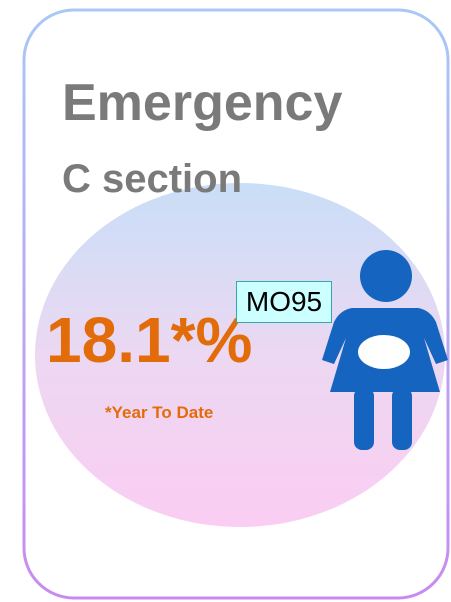 The height and width of the screenshot is (602, 451). What do you see at coordinates (385, 350) in the screenshot?
I see `pregnant-woman-icon` at bounding box center [385, 350].